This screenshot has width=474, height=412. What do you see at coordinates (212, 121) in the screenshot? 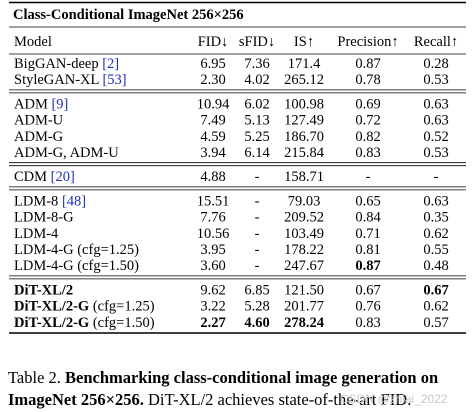
I see `metric-cell: 7.49` at bounding box center [212, 121].